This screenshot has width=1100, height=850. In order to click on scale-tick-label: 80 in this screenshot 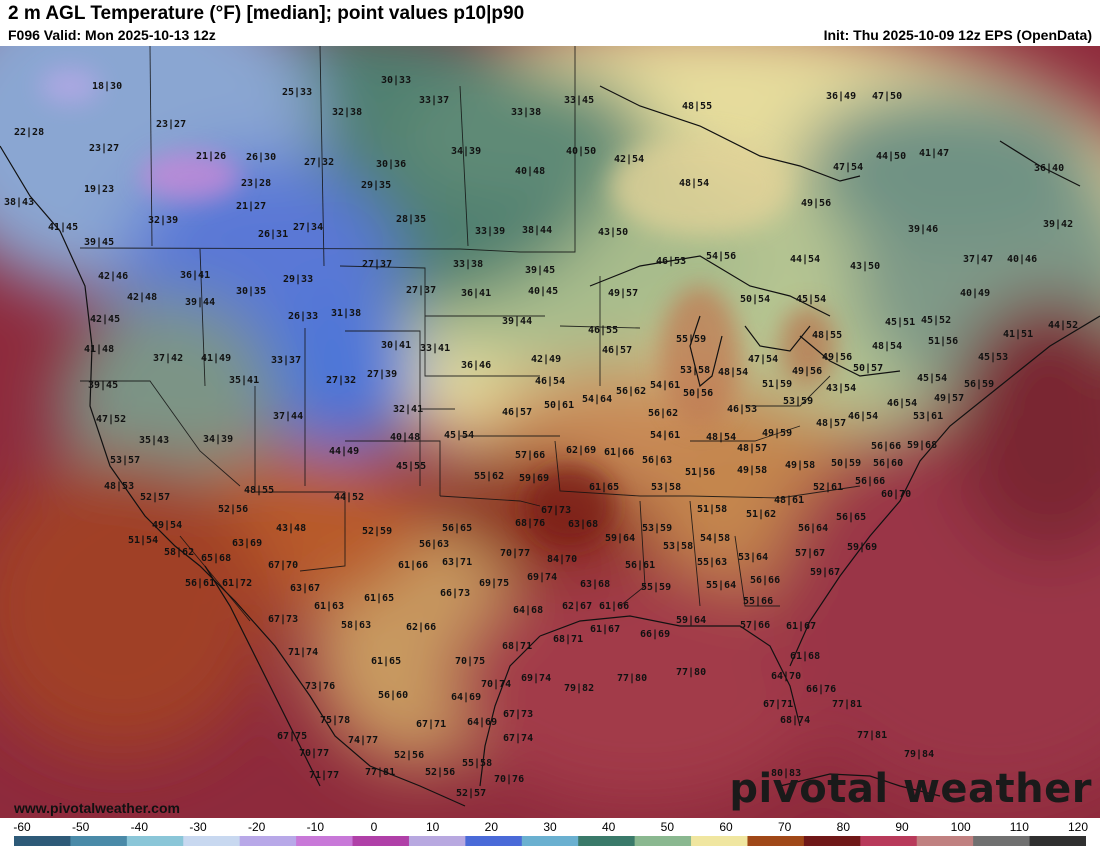, I will do `click(843, 827)`.